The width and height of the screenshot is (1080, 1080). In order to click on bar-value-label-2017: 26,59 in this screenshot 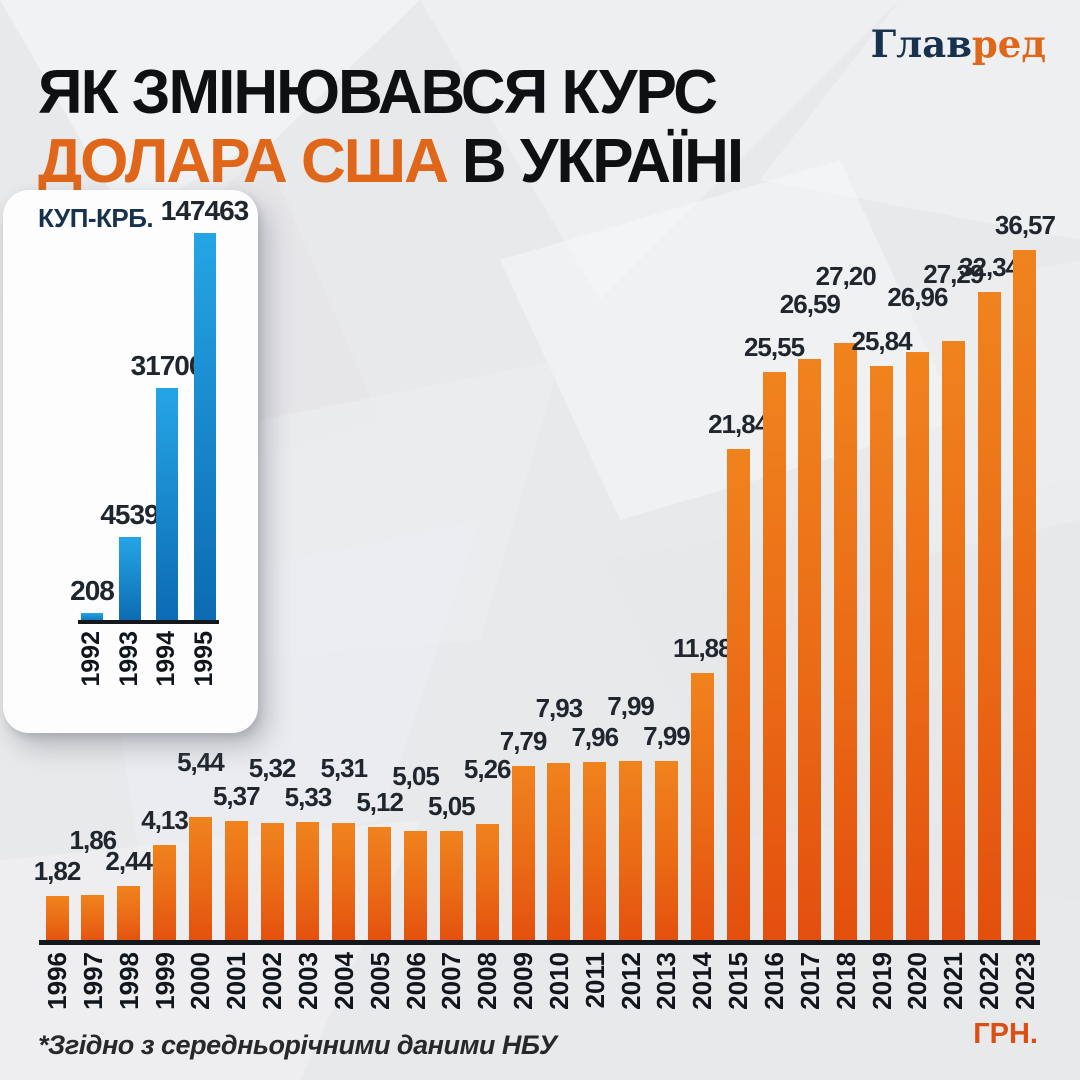, I will do `click(810, 304)`.